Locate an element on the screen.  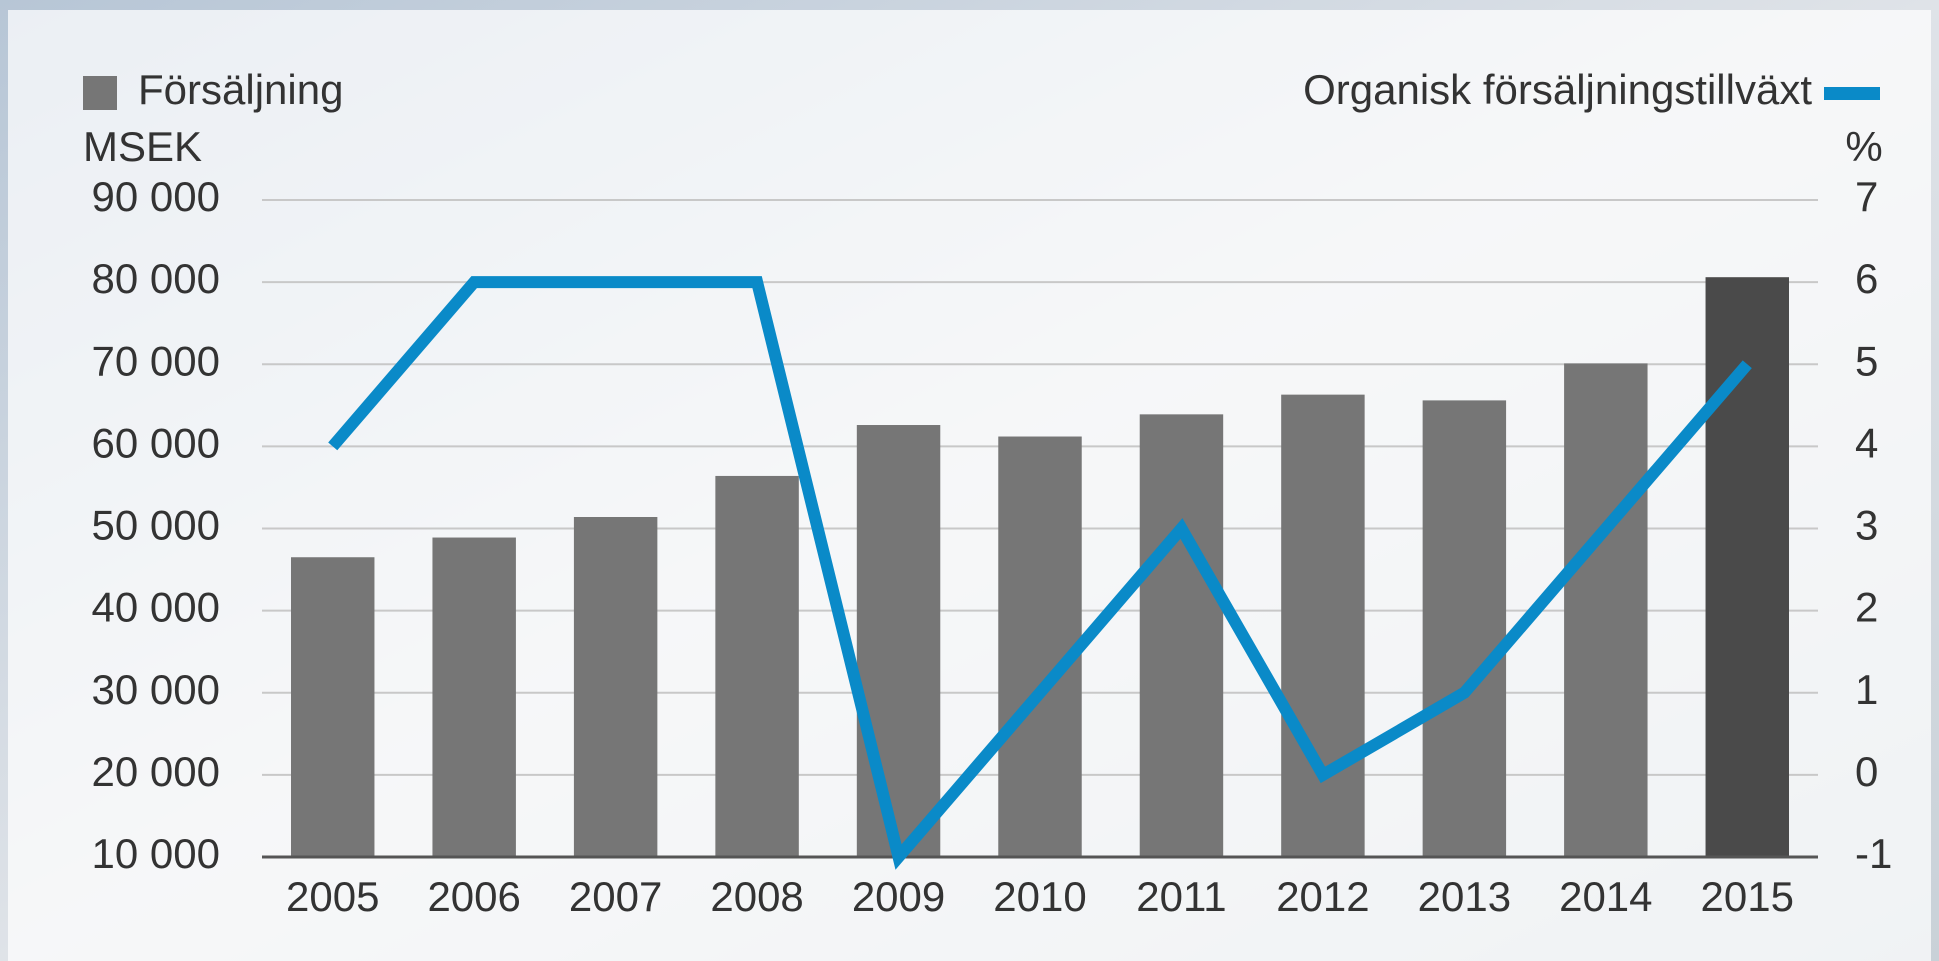
x-tick-label: 2009 is located at coordinates (898, 896).